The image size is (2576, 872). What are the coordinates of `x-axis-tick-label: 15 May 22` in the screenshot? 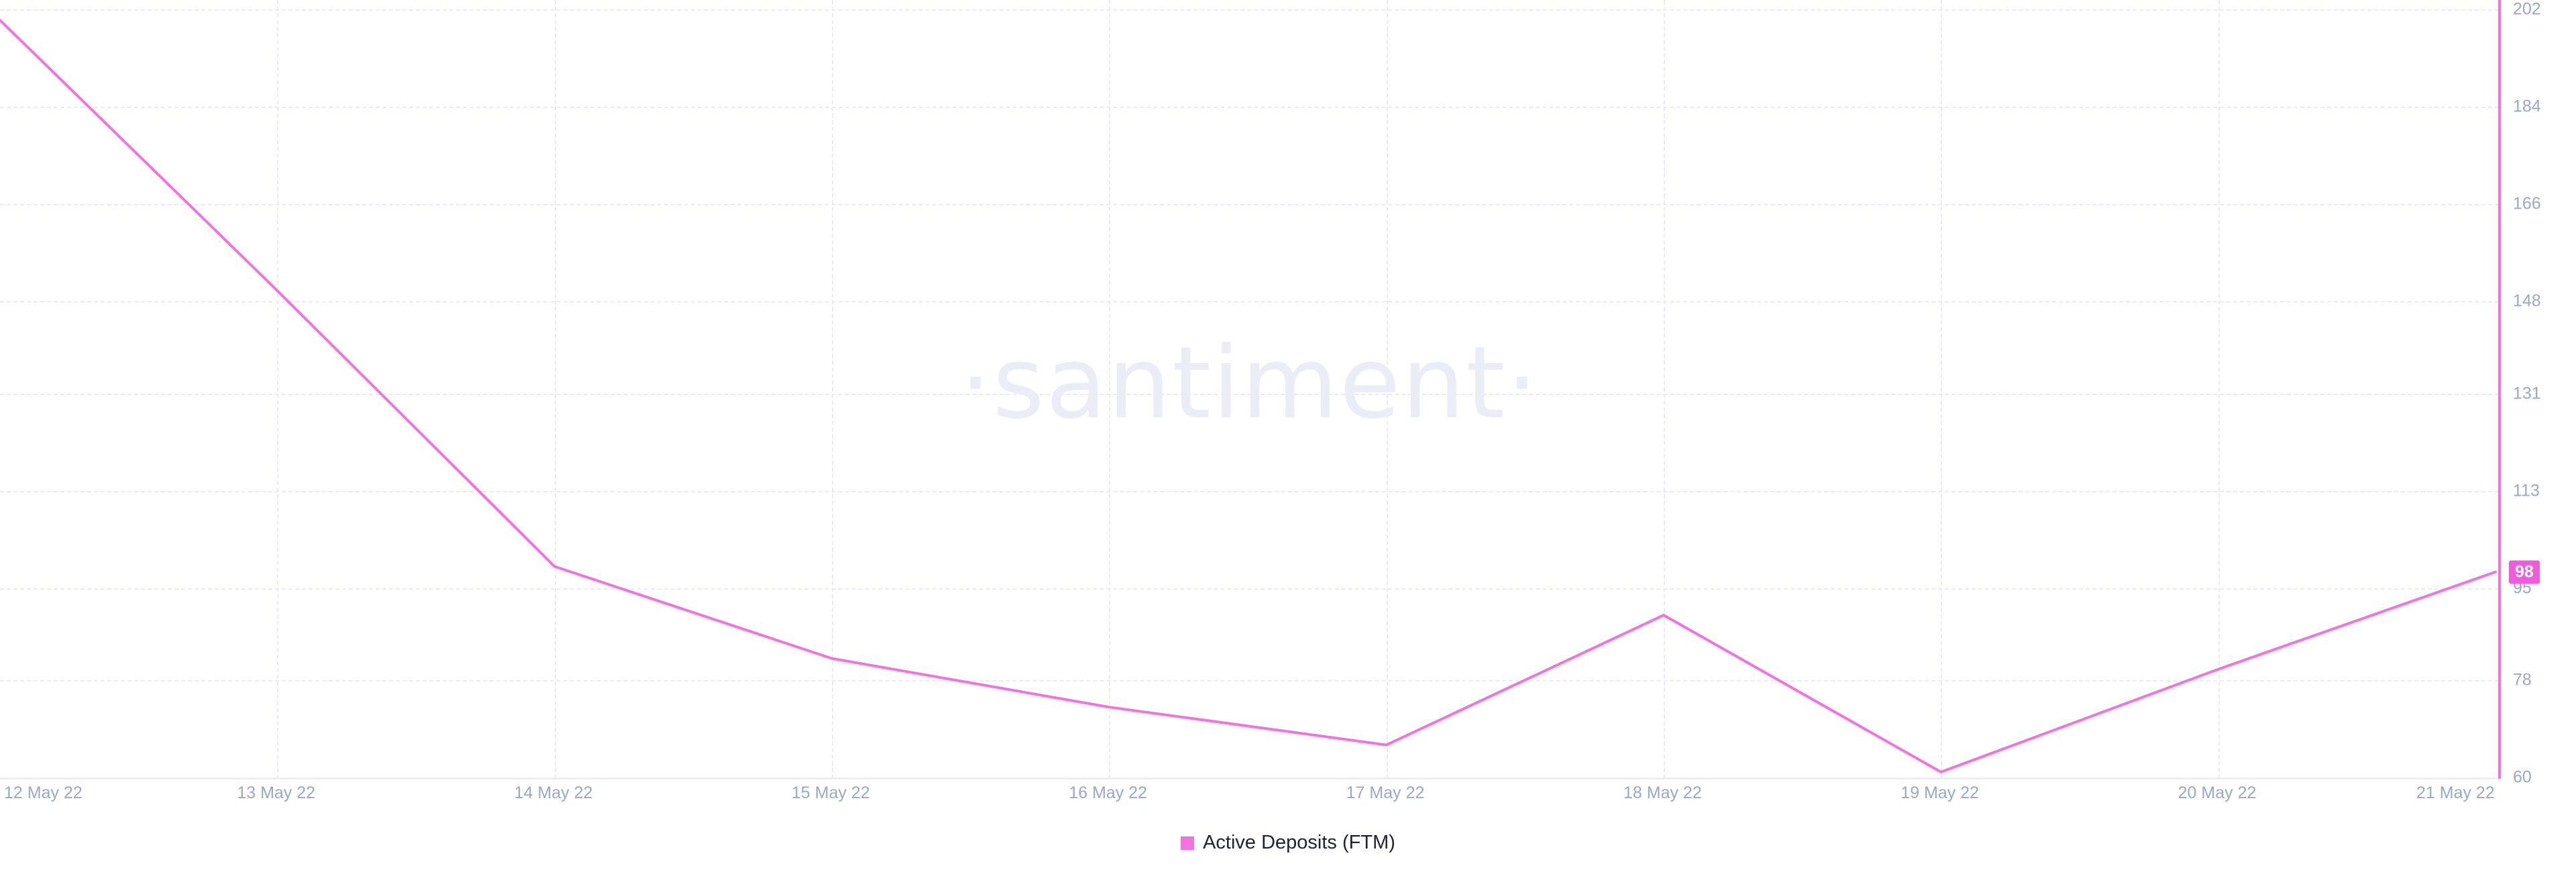 It's located at (831, 793).